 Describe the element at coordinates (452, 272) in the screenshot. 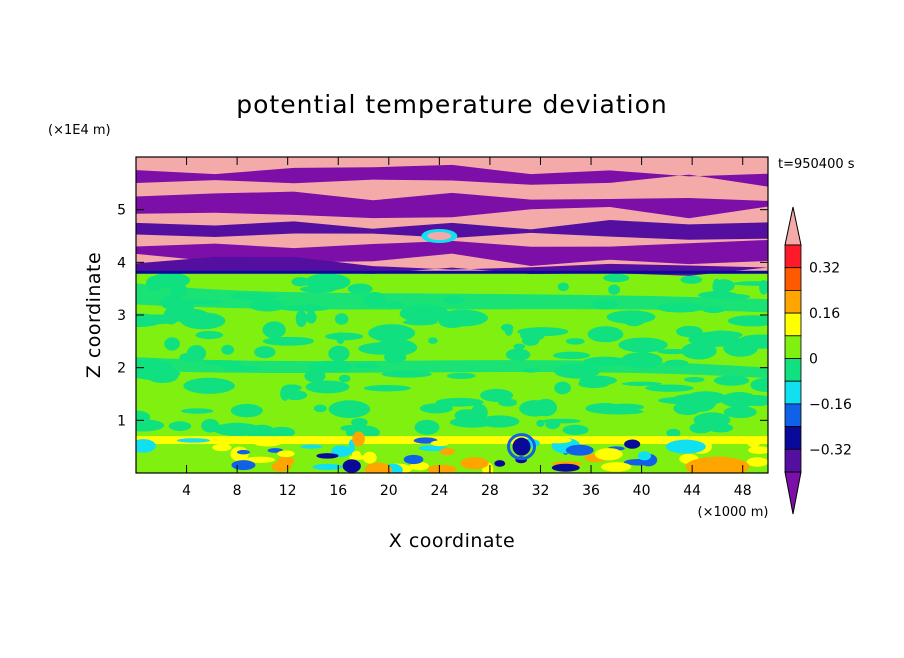

I see `field-interface` at that location.